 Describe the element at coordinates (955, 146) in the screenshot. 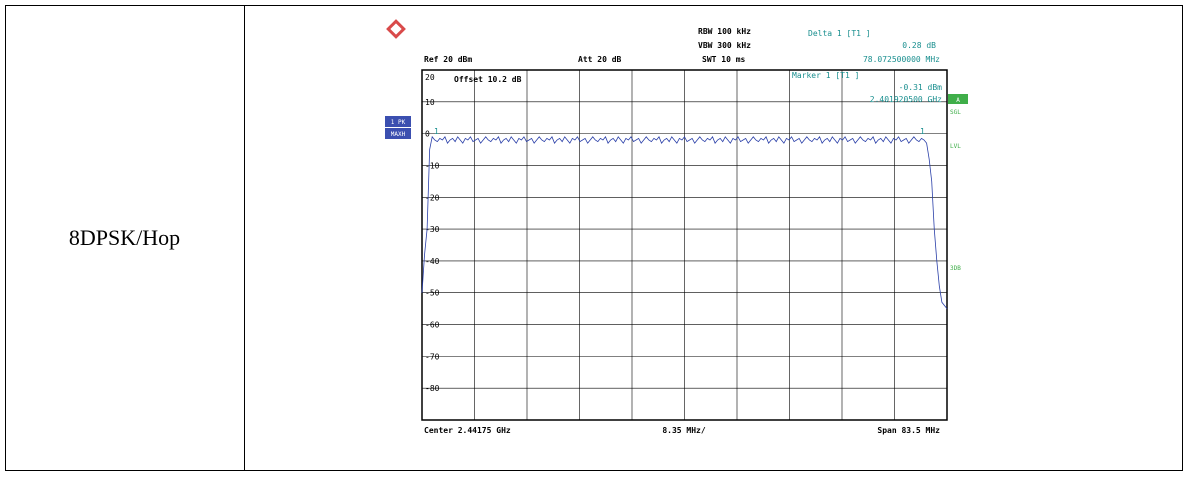

I see `side-lvl-label: LVL` at that location.